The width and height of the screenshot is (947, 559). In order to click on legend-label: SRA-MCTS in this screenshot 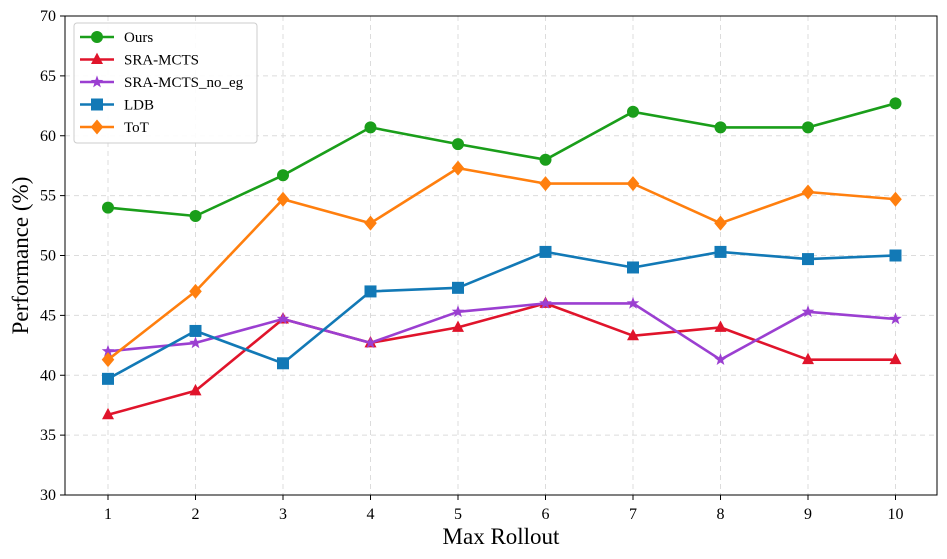, I will do `click(161, 61)`.